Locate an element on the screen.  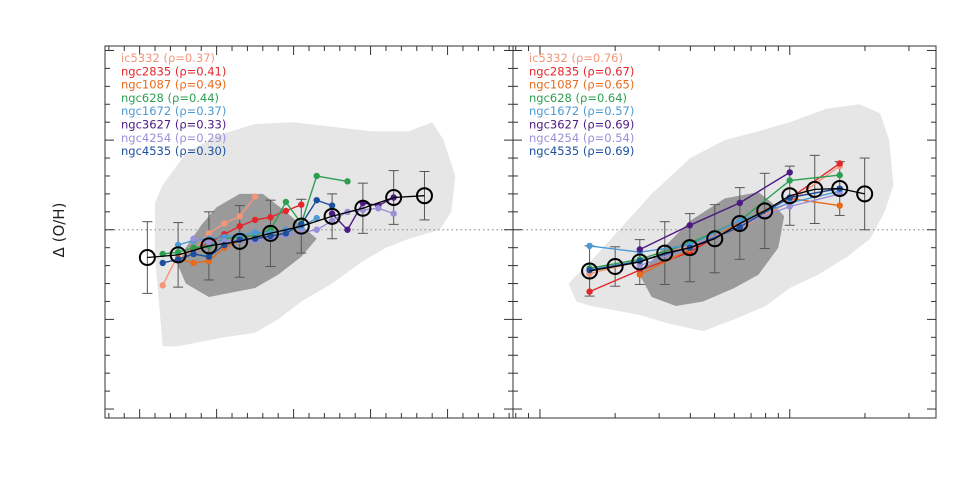
series-line-ngc3627 is located at coordinates (715, 211).